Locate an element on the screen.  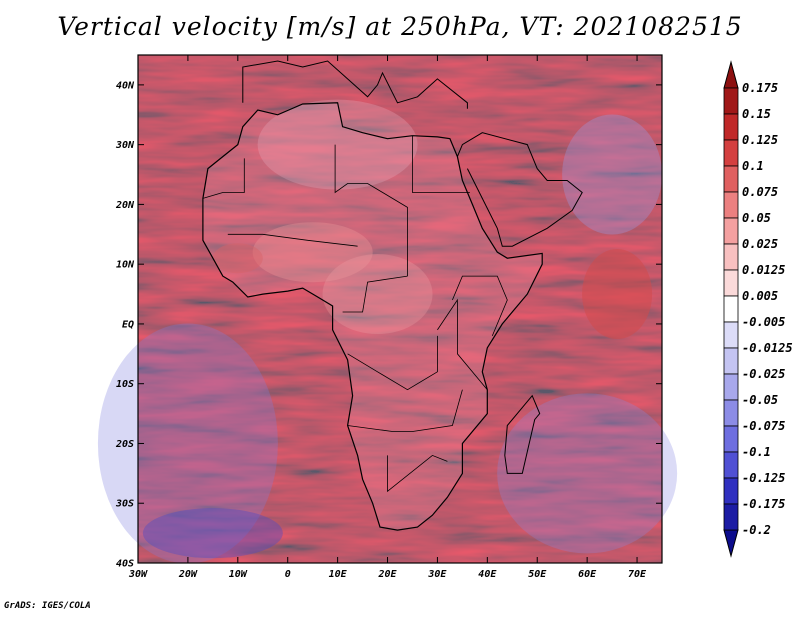
colorbar-label: 0.05 is located at coordinates (756, 218).